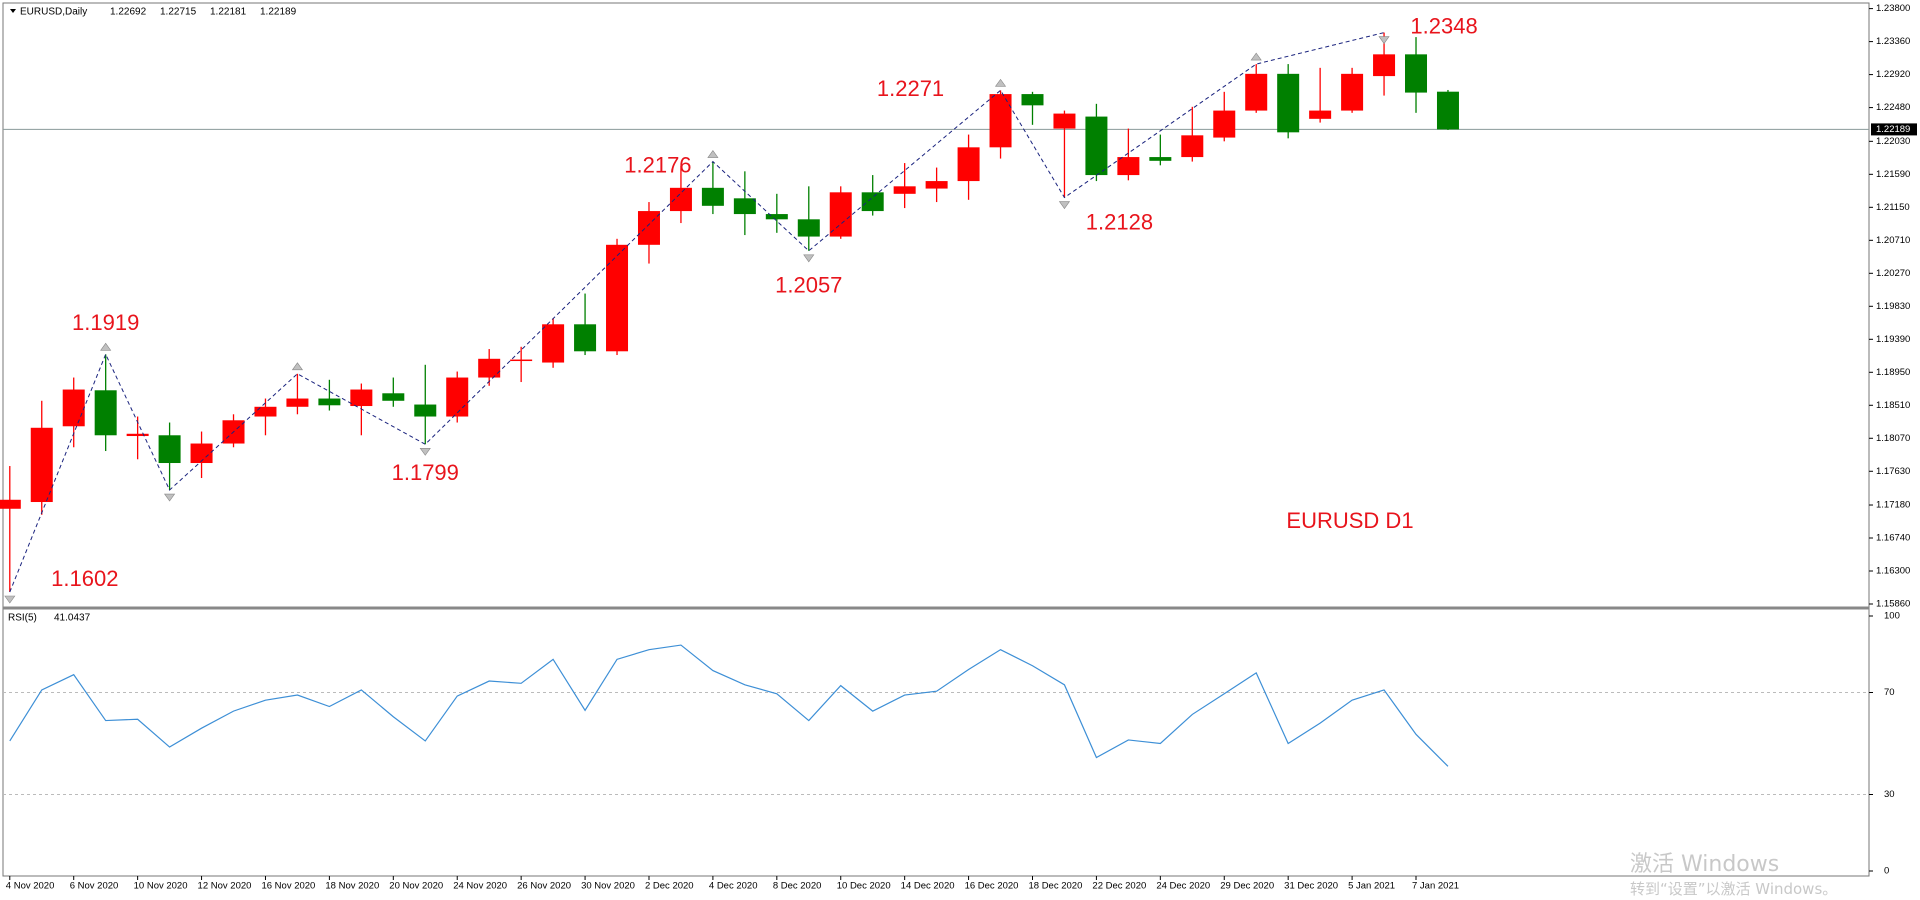  Describe the element at coordinates (669, 886) in the screenshot. I see `x-tick-label: 2 Dec 2020` at that location.